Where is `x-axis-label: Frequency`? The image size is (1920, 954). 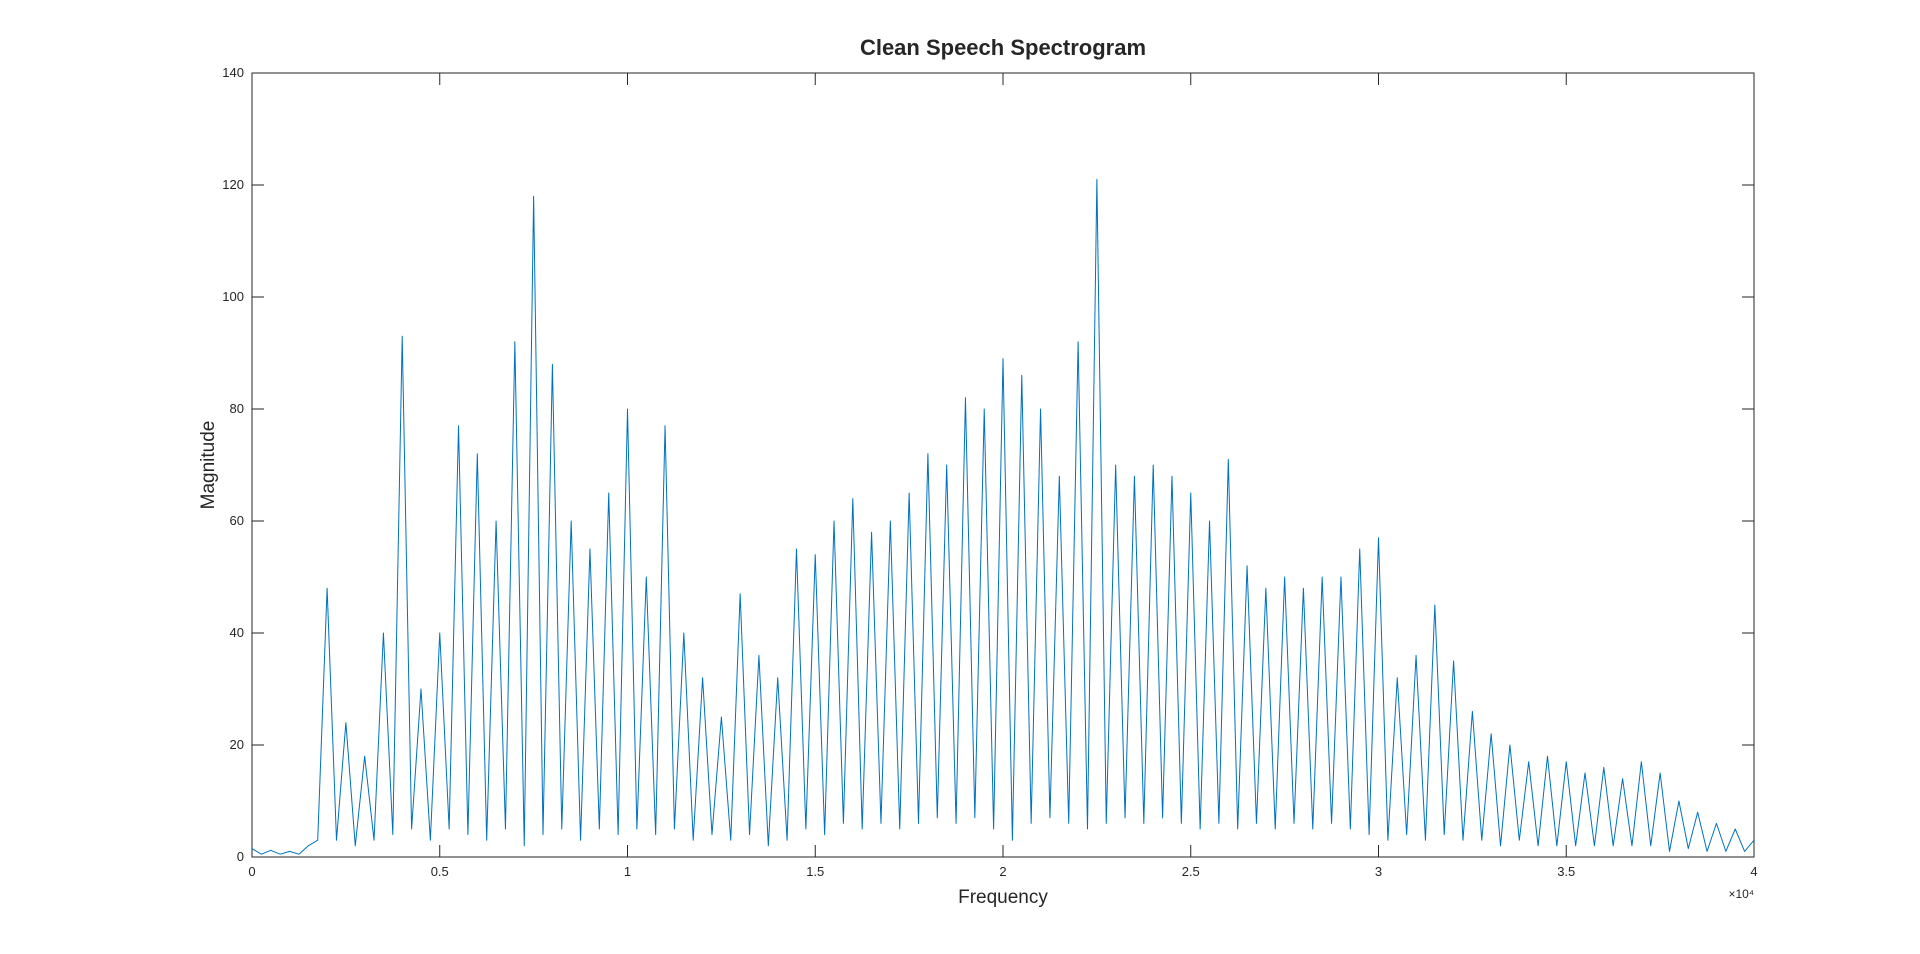 x-axis-label: Frequency is located at coordinates (1003, 897).